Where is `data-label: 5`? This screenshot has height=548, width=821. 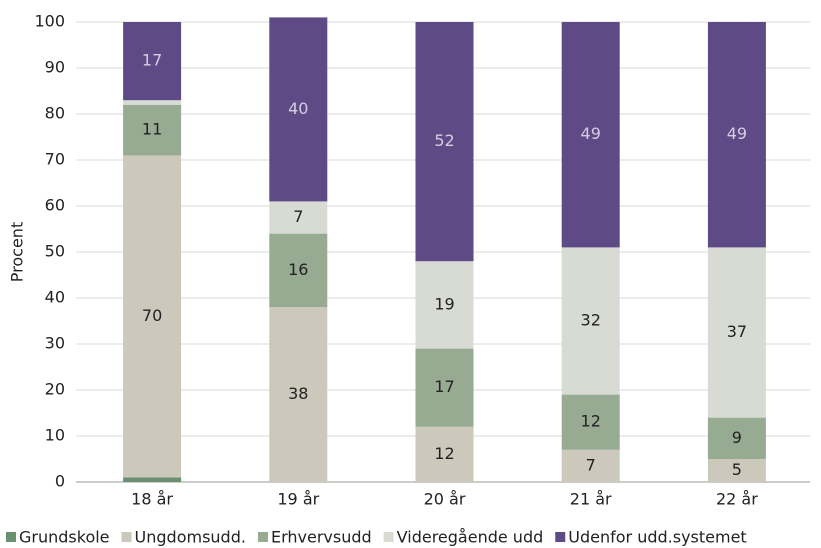
data-label: 5 is located at coordinates (737, 469).